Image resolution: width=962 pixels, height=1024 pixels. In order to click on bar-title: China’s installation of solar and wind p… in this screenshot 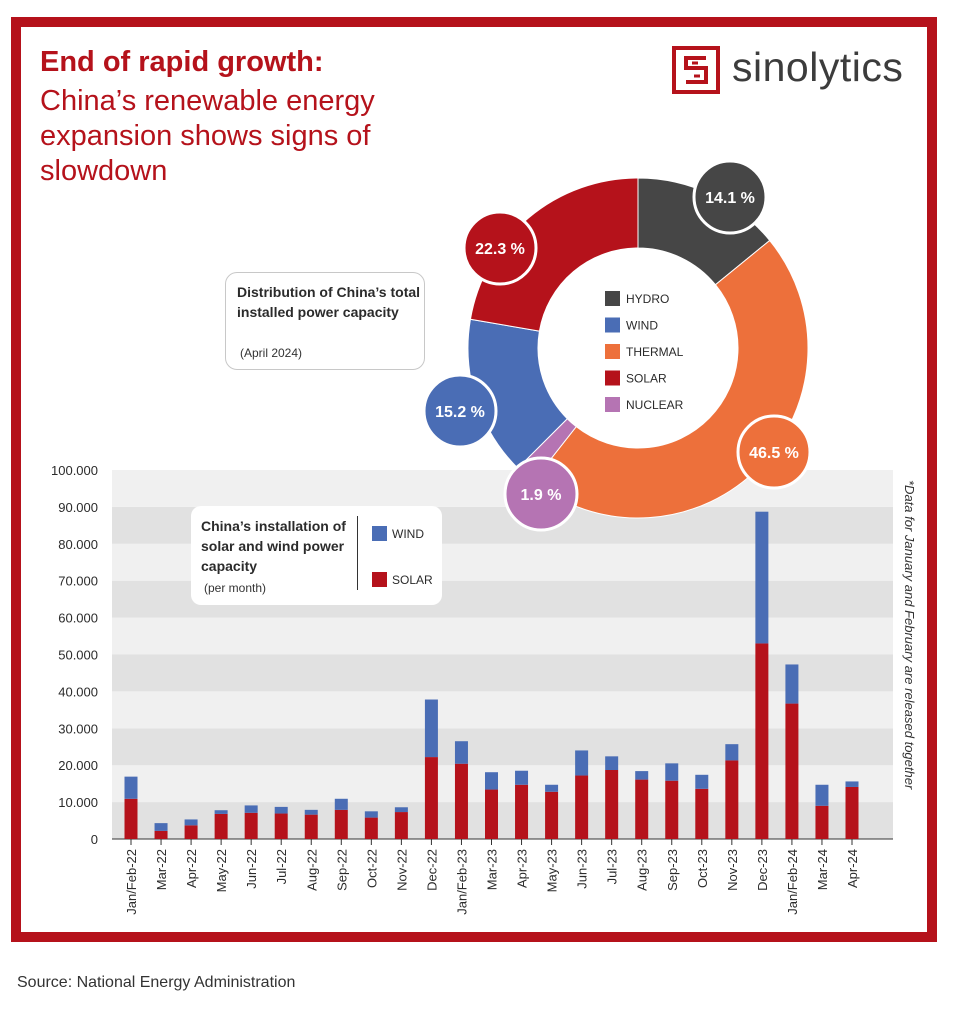, I will do `click(273, 546)`.